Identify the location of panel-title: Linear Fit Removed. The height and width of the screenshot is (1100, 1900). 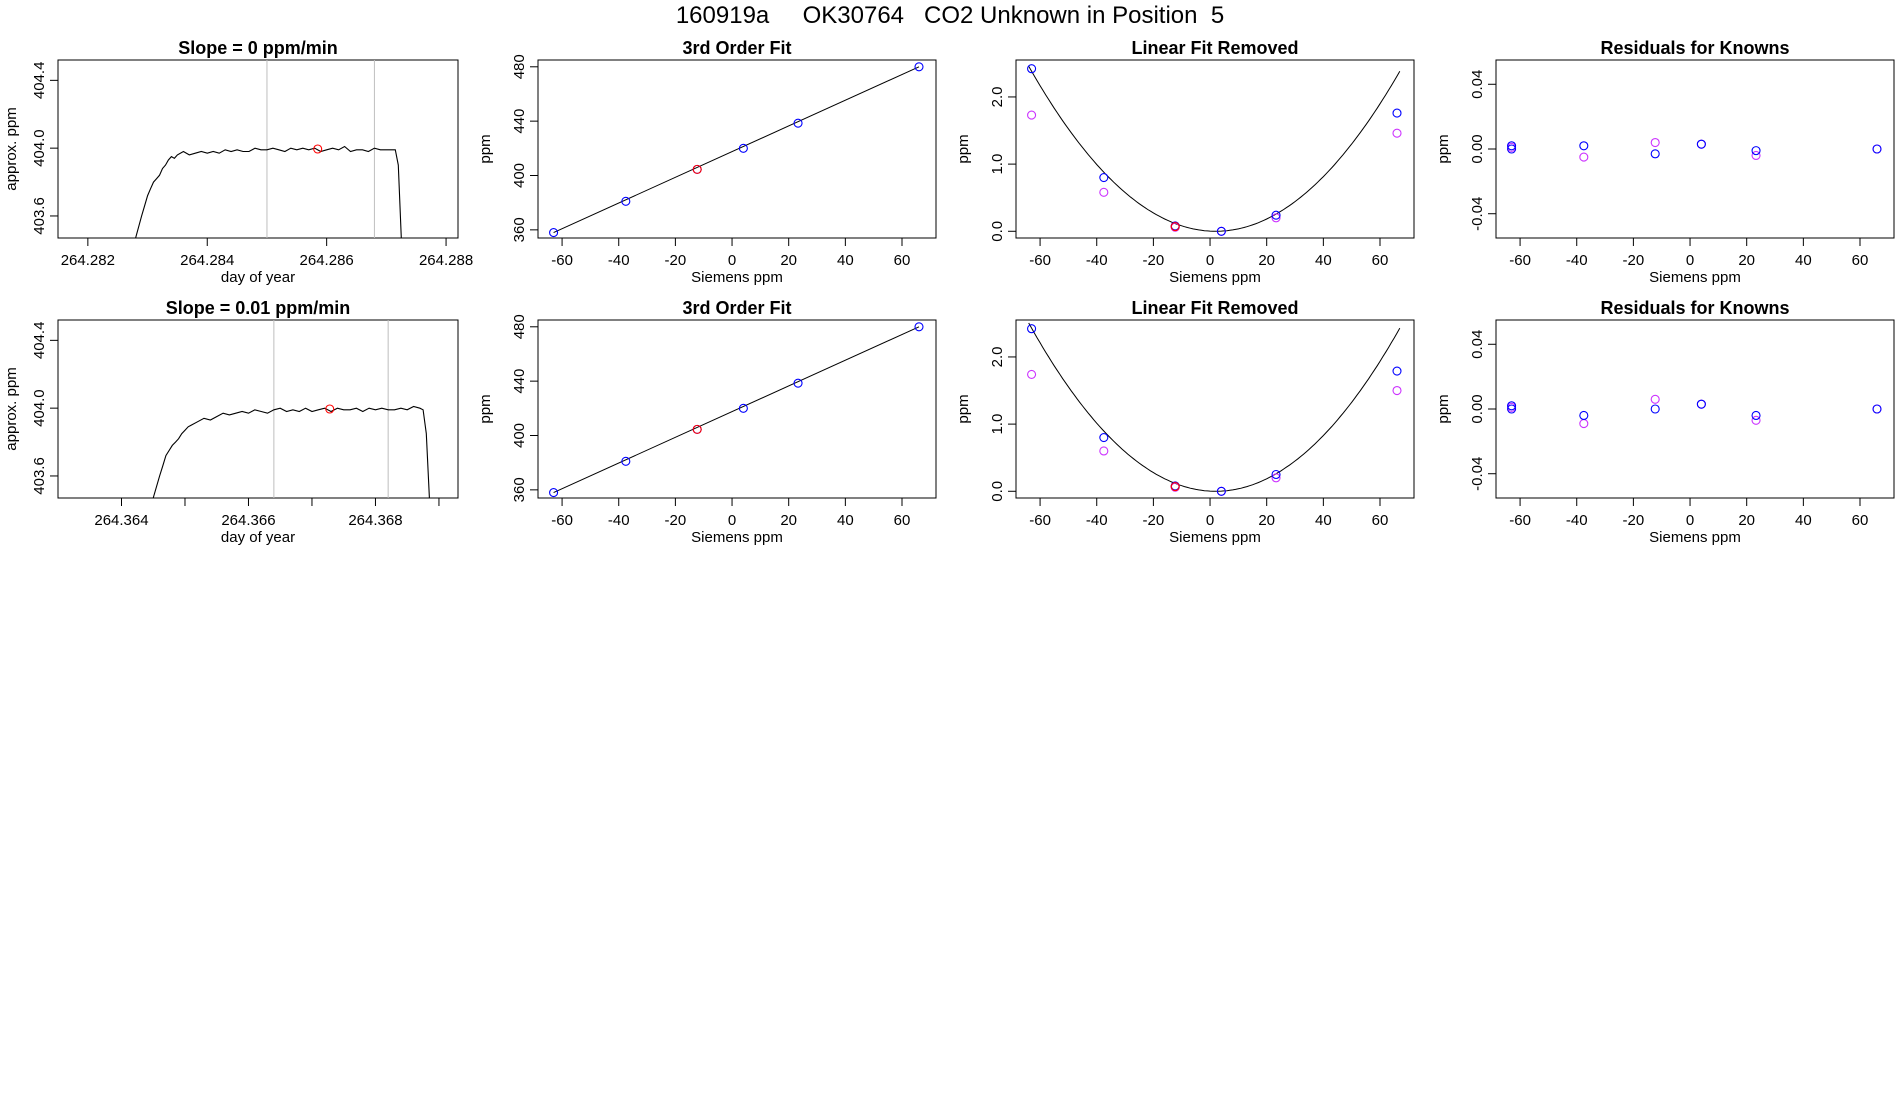
(1214, 48).